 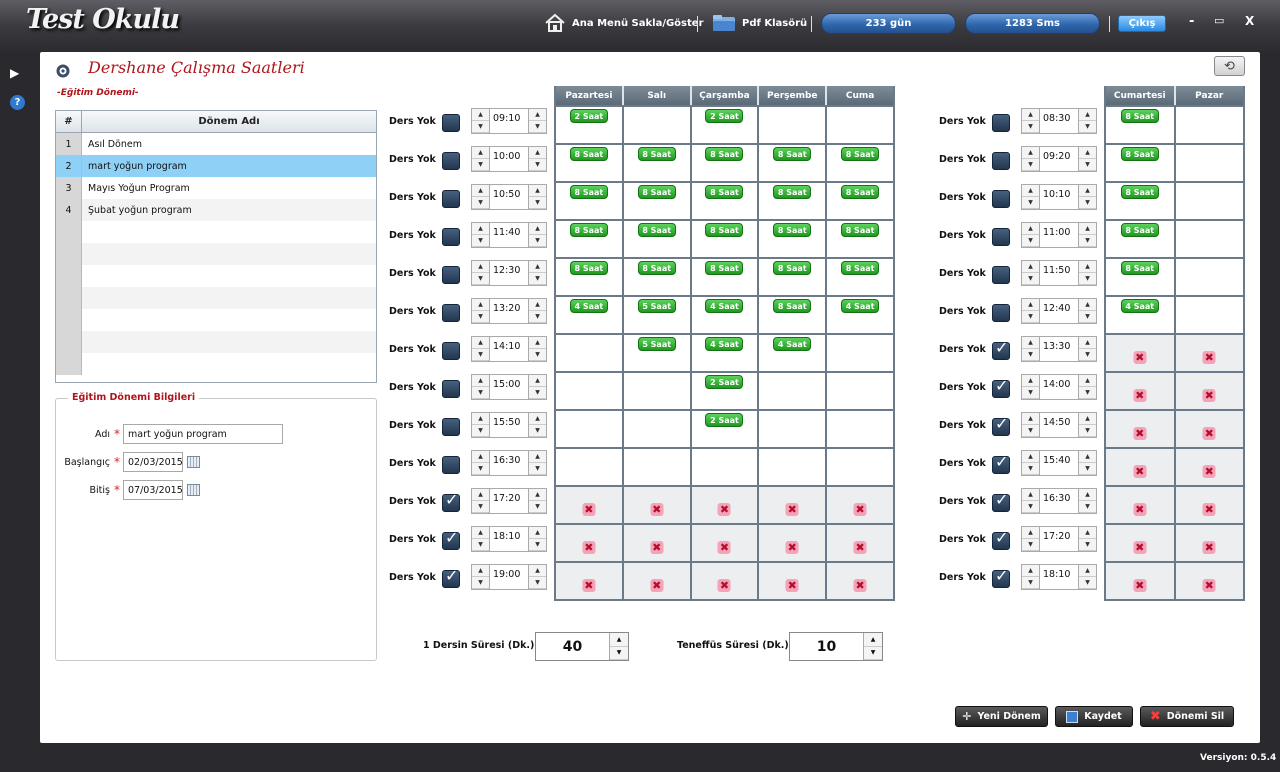 I want to click on table-row: 2 mart yoğun program, so click(x=216, y=166).